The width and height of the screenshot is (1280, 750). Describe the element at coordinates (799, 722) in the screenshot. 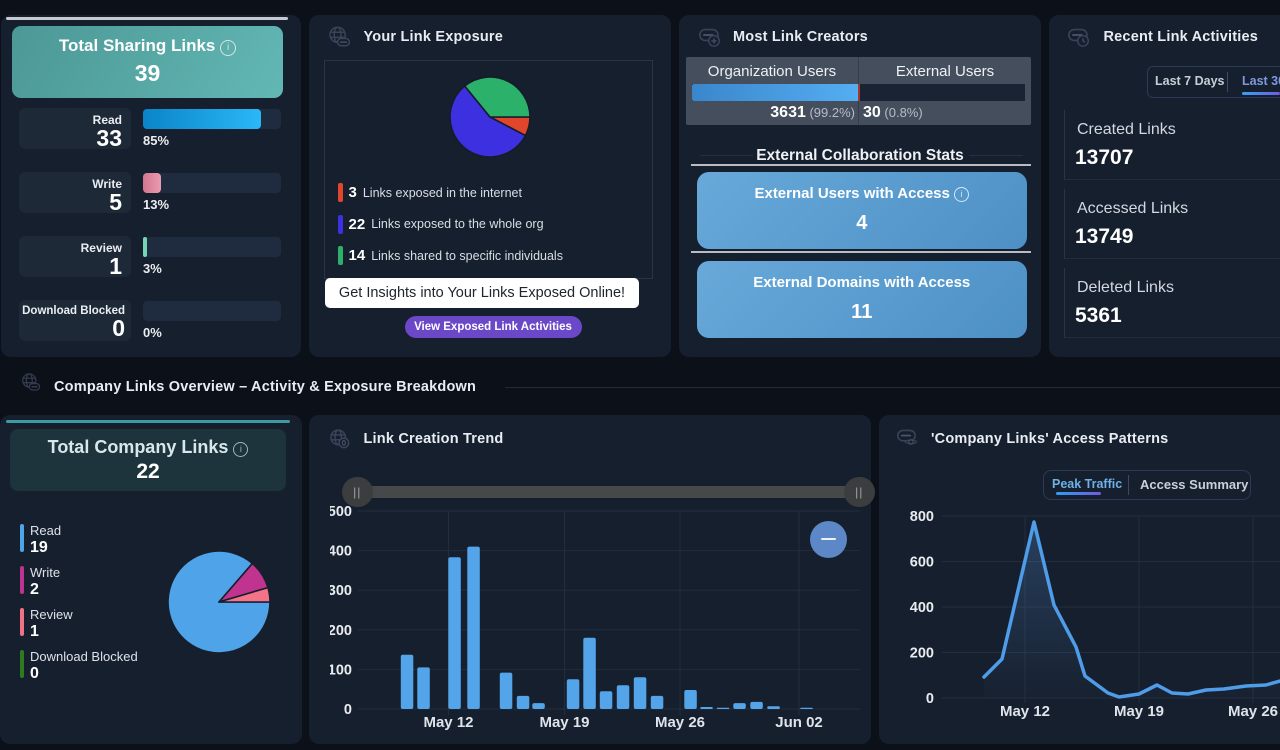

I see `svg-text: Jun 02` at that location.